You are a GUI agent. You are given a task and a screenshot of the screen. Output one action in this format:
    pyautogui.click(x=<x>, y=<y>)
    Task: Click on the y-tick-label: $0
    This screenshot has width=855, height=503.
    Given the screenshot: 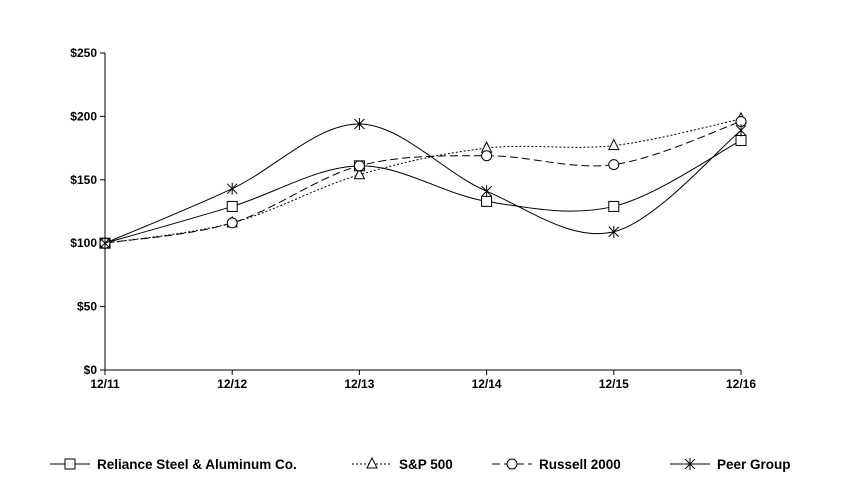 What is the action you would take?
    pyautogui.click(x=91, y=370)
    